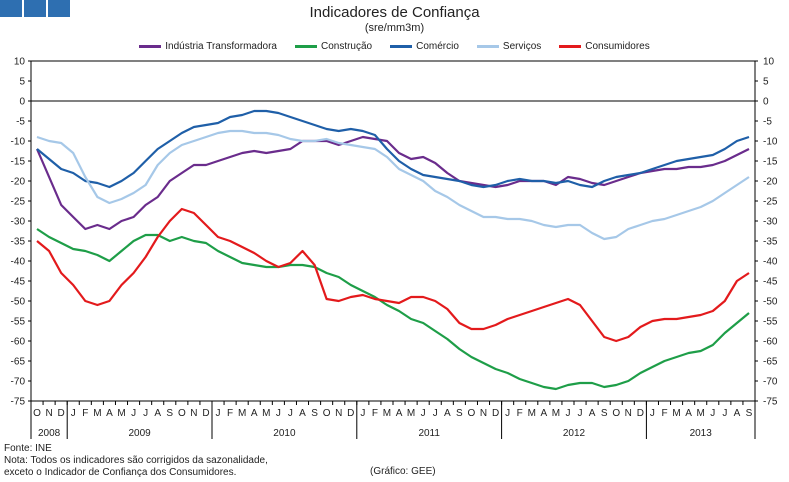  What do you see at coordinates (139, 433) in the screenshot?
I see `year-label: 2009` at bounding box center [139, 433].